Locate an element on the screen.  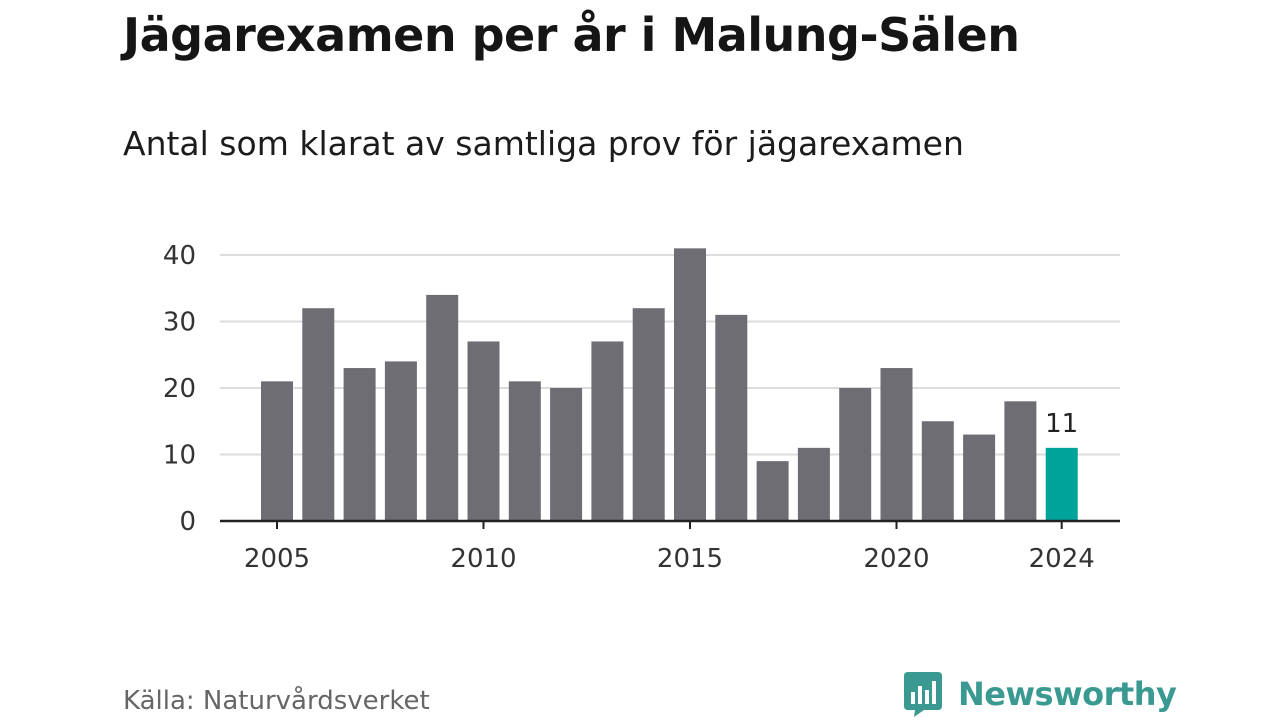
y-axis-ticks: 0 10 20 30 40 is located at coordinates (179, 389).